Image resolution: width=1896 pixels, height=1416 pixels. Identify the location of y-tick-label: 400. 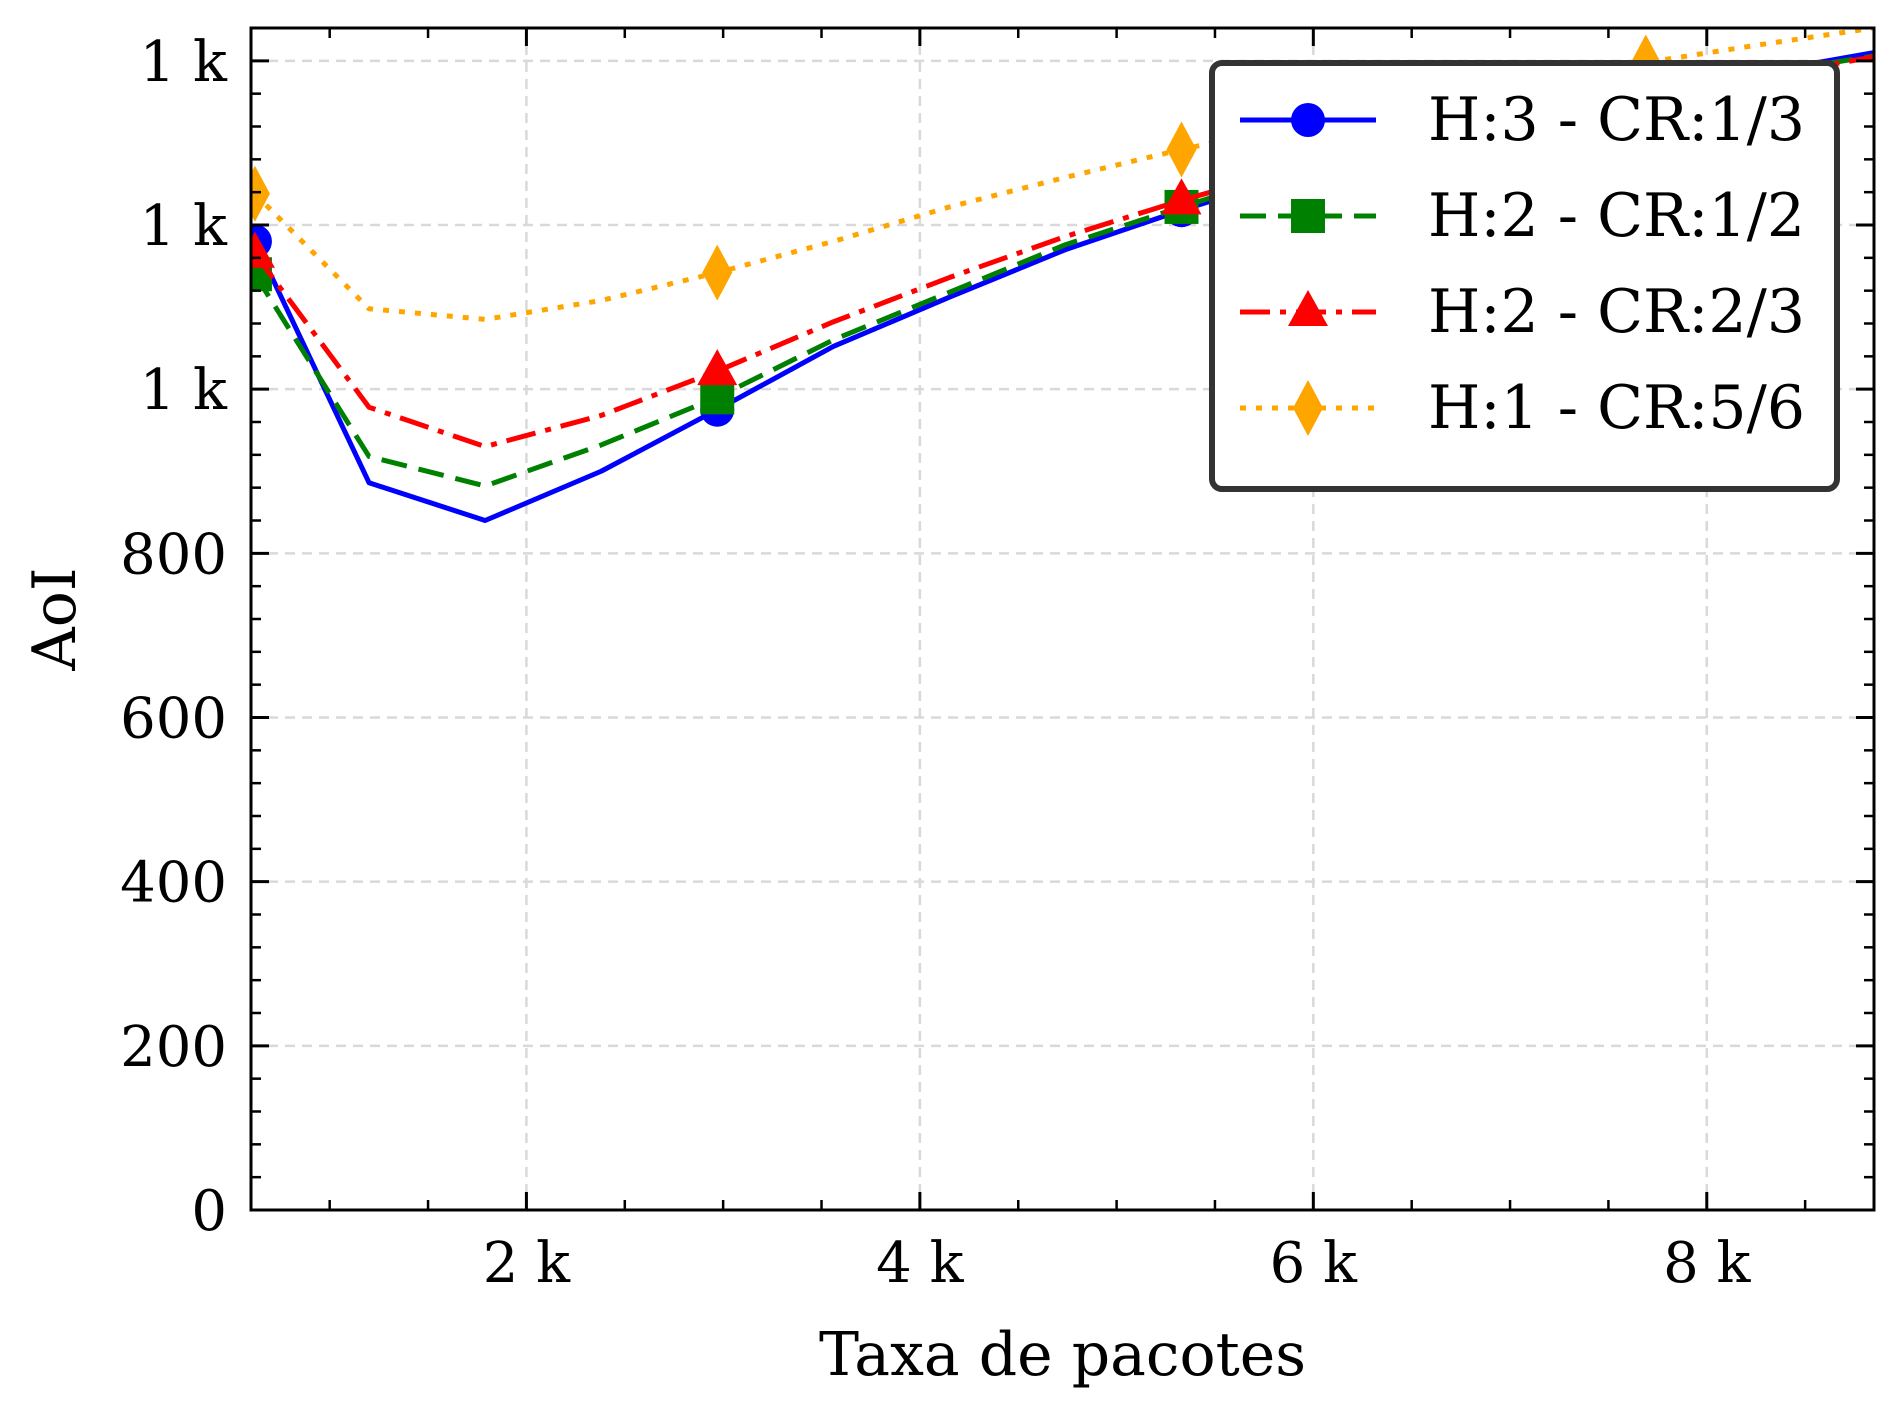
(173, 883).